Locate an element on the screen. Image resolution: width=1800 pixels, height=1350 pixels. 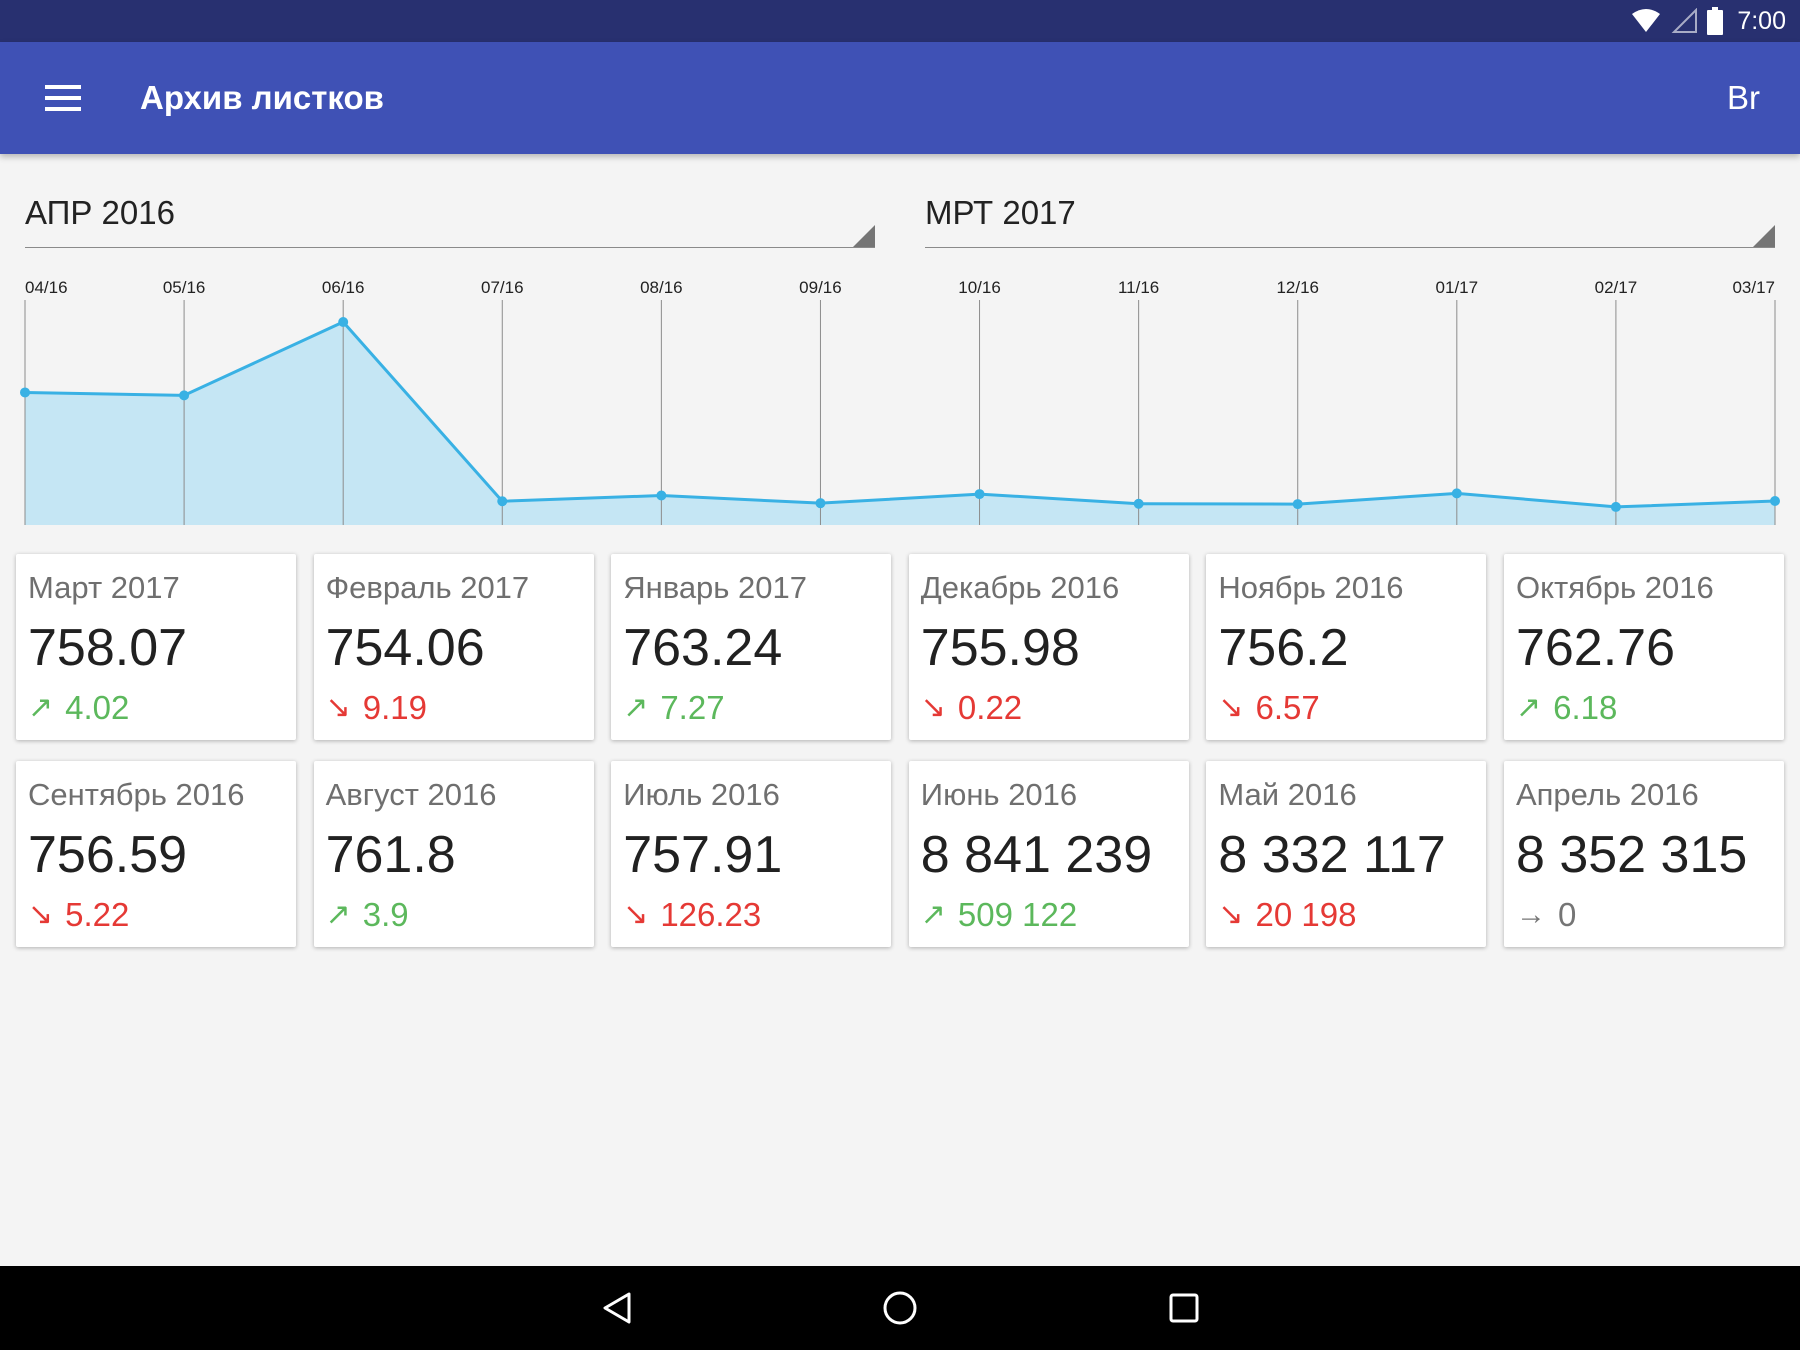
period-from-value: АПР 2016 is located at coordinates (100, 212).